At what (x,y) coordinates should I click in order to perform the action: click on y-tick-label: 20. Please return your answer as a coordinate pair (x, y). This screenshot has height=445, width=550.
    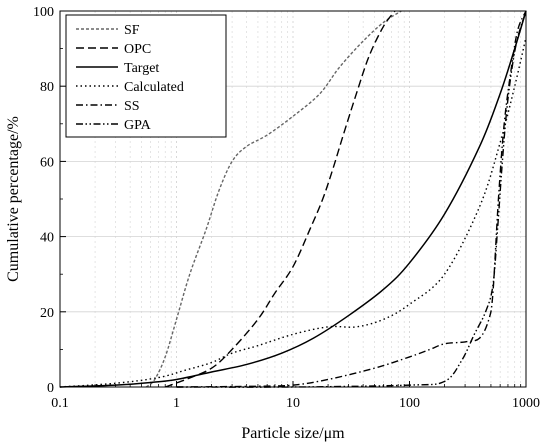
    Looking at the image, I should click on (47, 313).